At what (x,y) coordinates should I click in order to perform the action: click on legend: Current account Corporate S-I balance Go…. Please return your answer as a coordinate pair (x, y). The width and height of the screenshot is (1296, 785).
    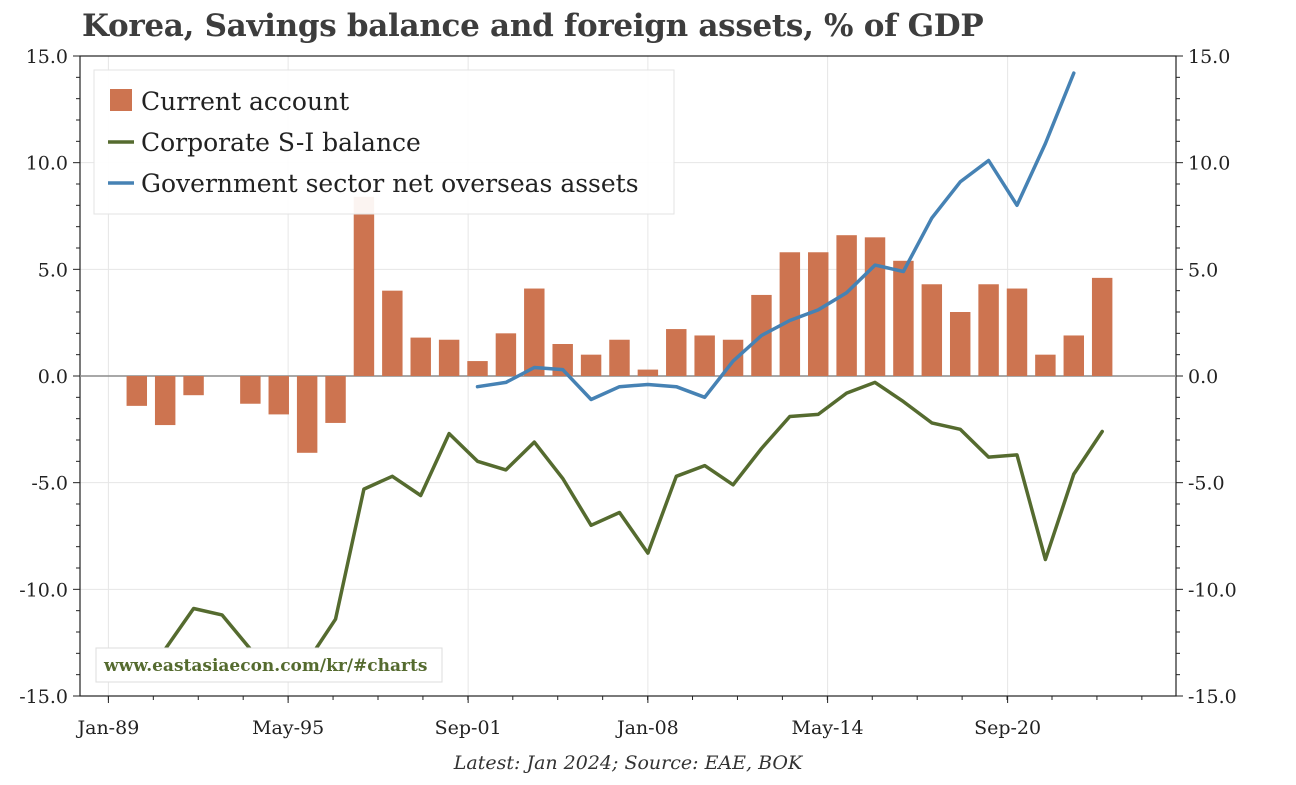
    Looking at the image, I should click on (384, 142).